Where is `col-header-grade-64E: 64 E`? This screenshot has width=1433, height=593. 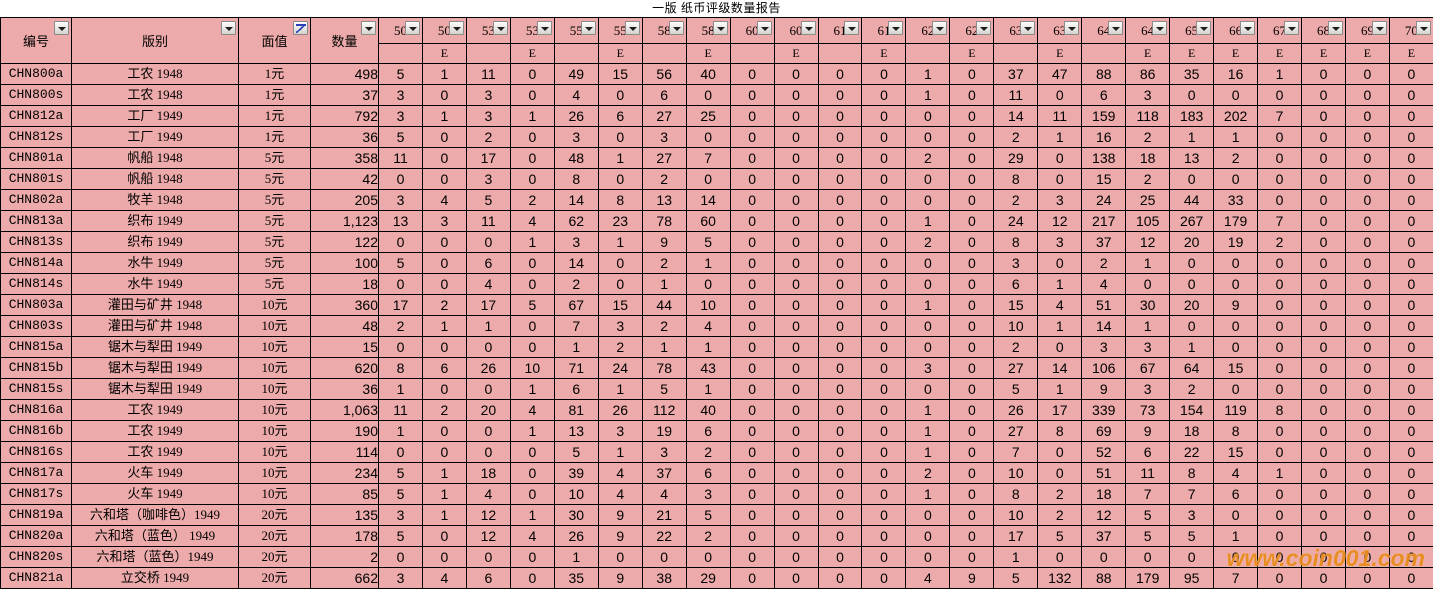
col-header-grade-64E: 64 E is located at coordinates (1148, 40).